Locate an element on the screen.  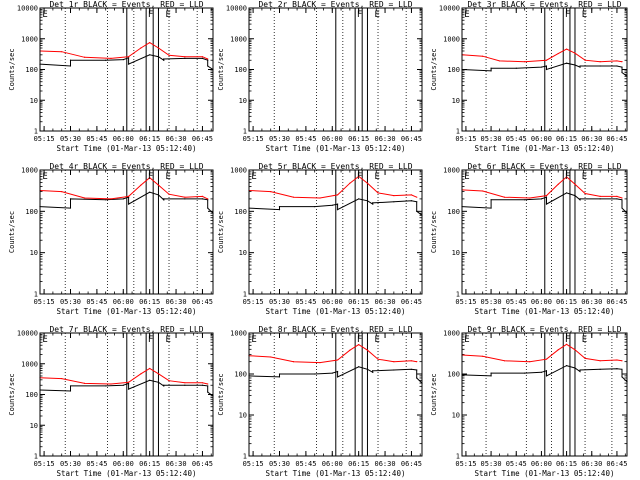
plot-title: Det 1r BLACK = Events, RED = LLD is located at coordinates (126, 4).